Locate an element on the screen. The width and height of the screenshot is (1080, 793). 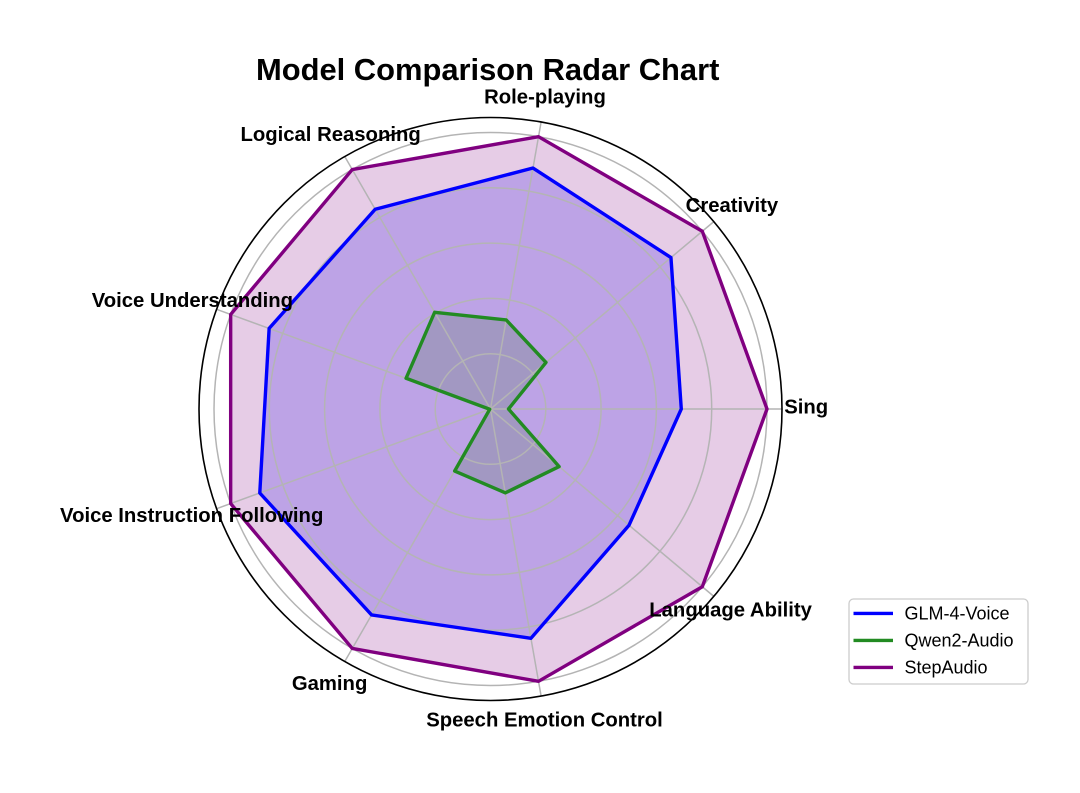
svg-text: Model Comparison Radar Chart is located at coordinates (487, 69).